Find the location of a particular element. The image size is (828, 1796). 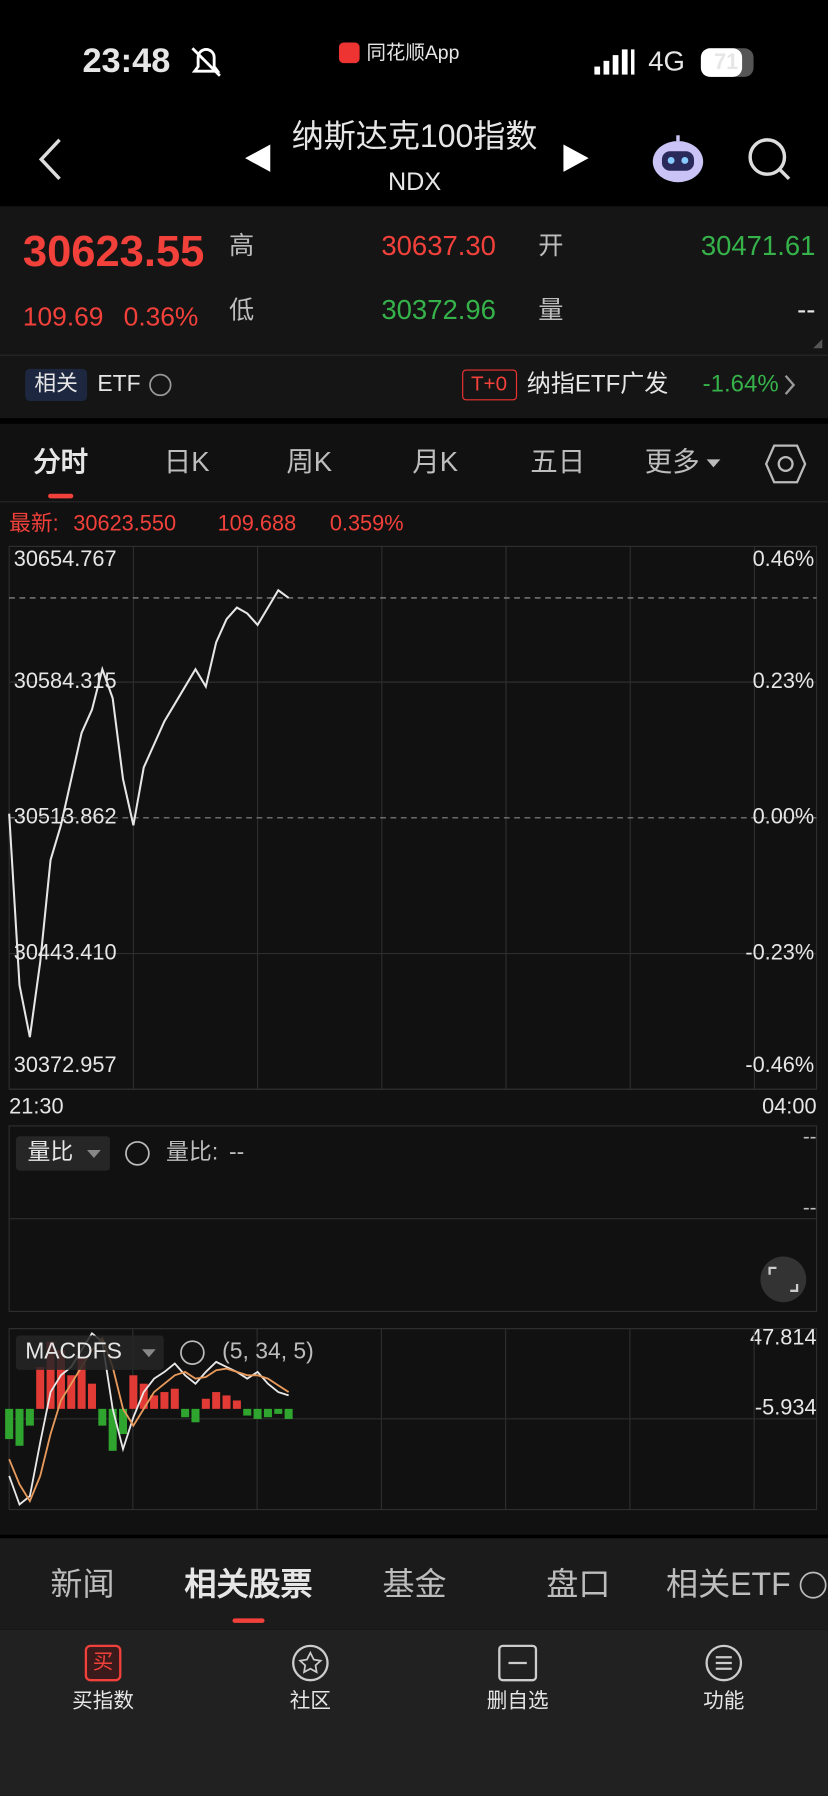

bottom-tab: 相关股票 is located at coordinates (248, 1584).